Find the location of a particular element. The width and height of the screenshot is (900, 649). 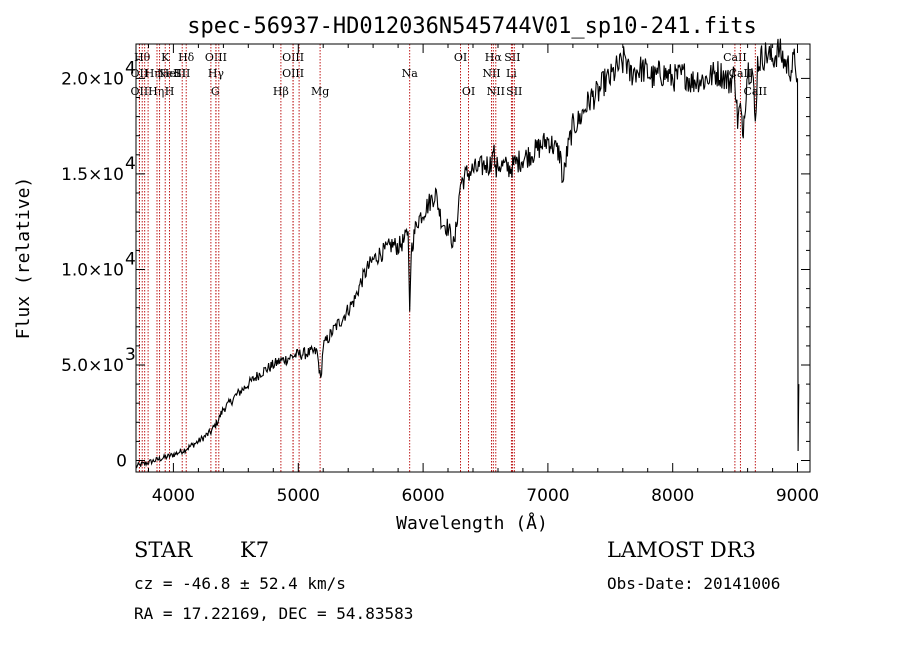

y-tick-label: 5.0×10 is located at coordinates (92, 366).